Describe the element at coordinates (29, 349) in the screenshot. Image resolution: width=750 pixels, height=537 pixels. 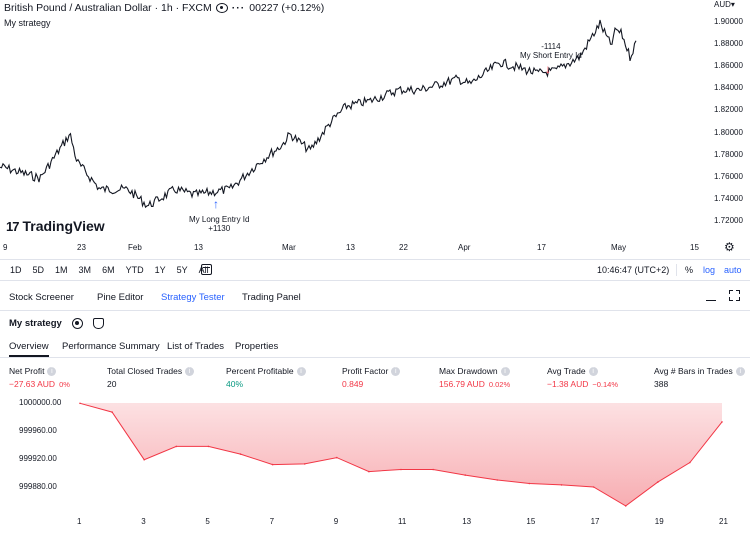
I see `tab-overview: Overview` at that location.